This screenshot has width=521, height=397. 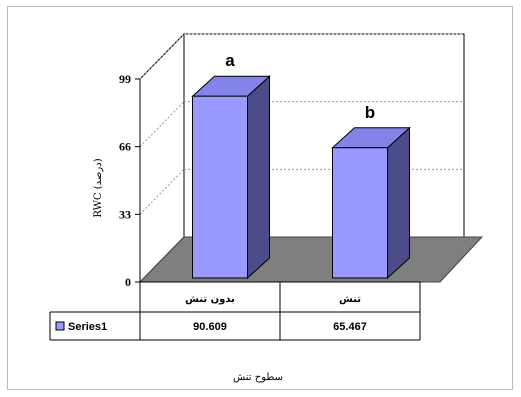 What do you see at coordinates (98, 187) in the screenshot?
I see `y-axis-label: RWC (درصد)` at bounding box center [98, 187].